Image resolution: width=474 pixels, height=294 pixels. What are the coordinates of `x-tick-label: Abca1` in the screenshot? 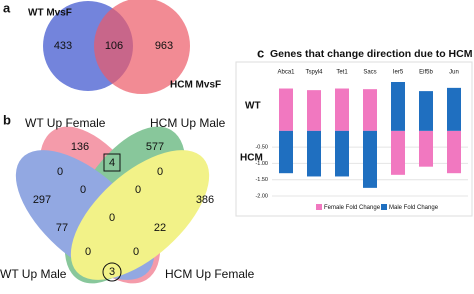 It's located at (286, 73).